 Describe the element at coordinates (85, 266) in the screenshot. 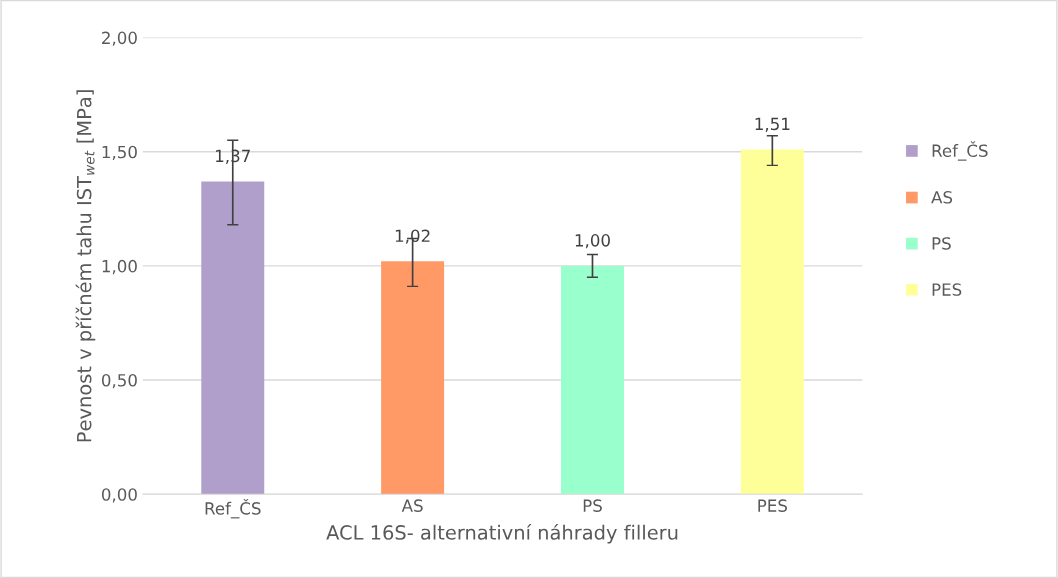

I see `y-axis-title: Pevnost v příčném tahu IST$_{wet}$ [MPa]` at that location.